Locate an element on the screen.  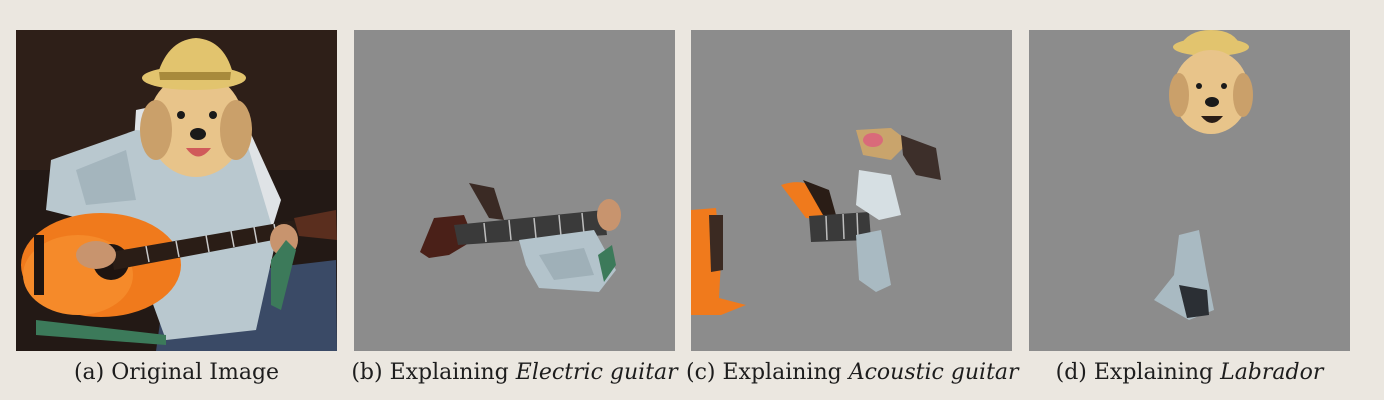
caption-b: (b) Explaining Electric guitar is located at coordinates (514, 373).